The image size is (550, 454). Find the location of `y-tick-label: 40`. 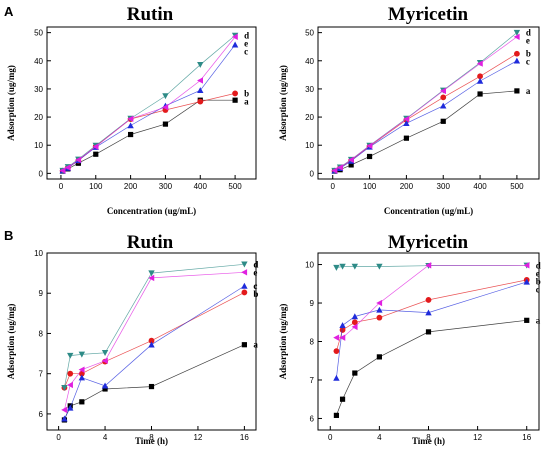

y-tick-label: 40 is located at coordinates (38, 61).